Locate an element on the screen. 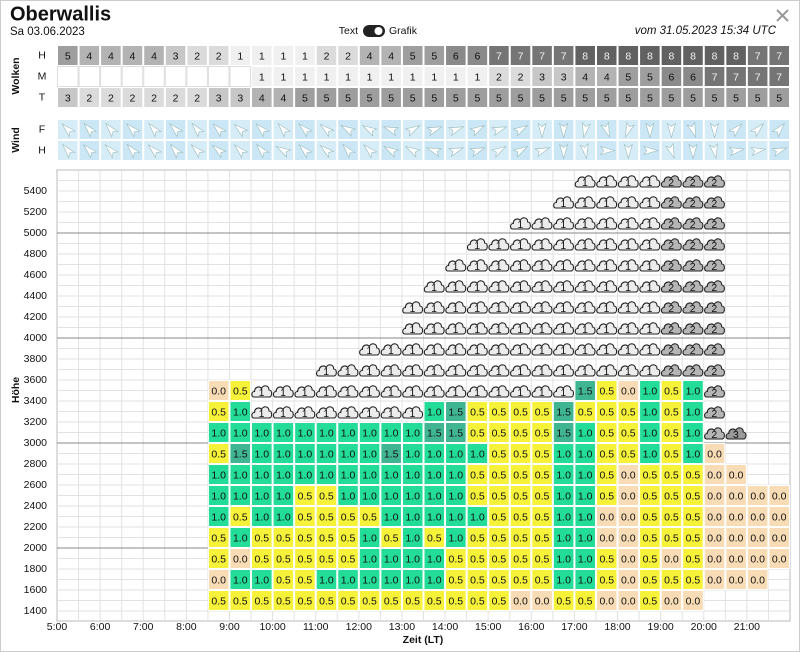 This screenshot has width=800, height=652. x-tick-label: 16:00 is located at coordinates (531, 627).